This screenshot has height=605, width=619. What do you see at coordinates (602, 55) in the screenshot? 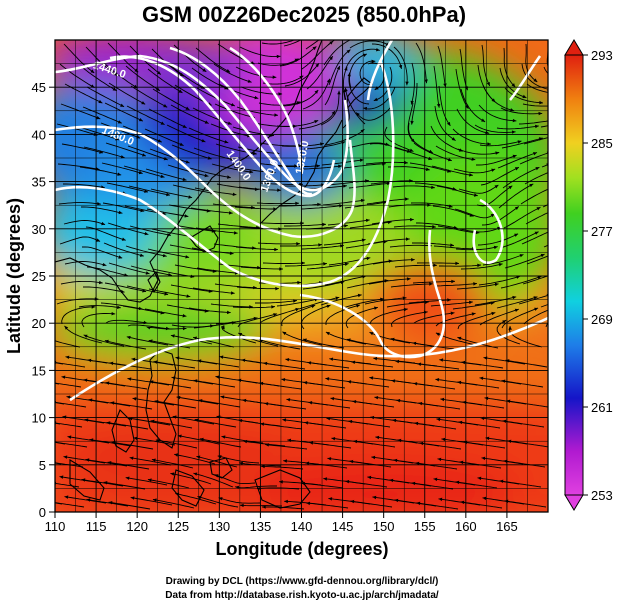
I see `colorbar-tick-label: 293` at bounding box center [602, 55].